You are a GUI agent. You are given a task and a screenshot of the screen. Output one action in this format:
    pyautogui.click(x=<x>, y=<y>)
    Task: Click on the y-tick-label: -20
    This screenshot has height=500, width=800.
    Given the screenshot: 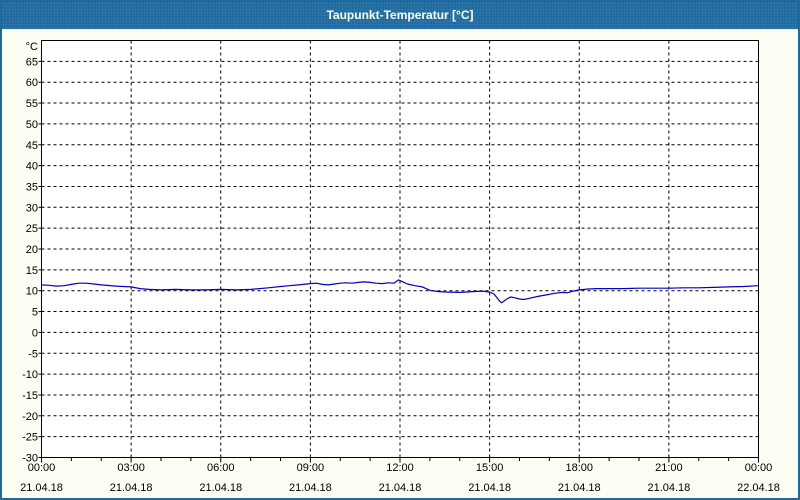 What is the action you would take?
    pyautogui.click(x=30, y=417)
    